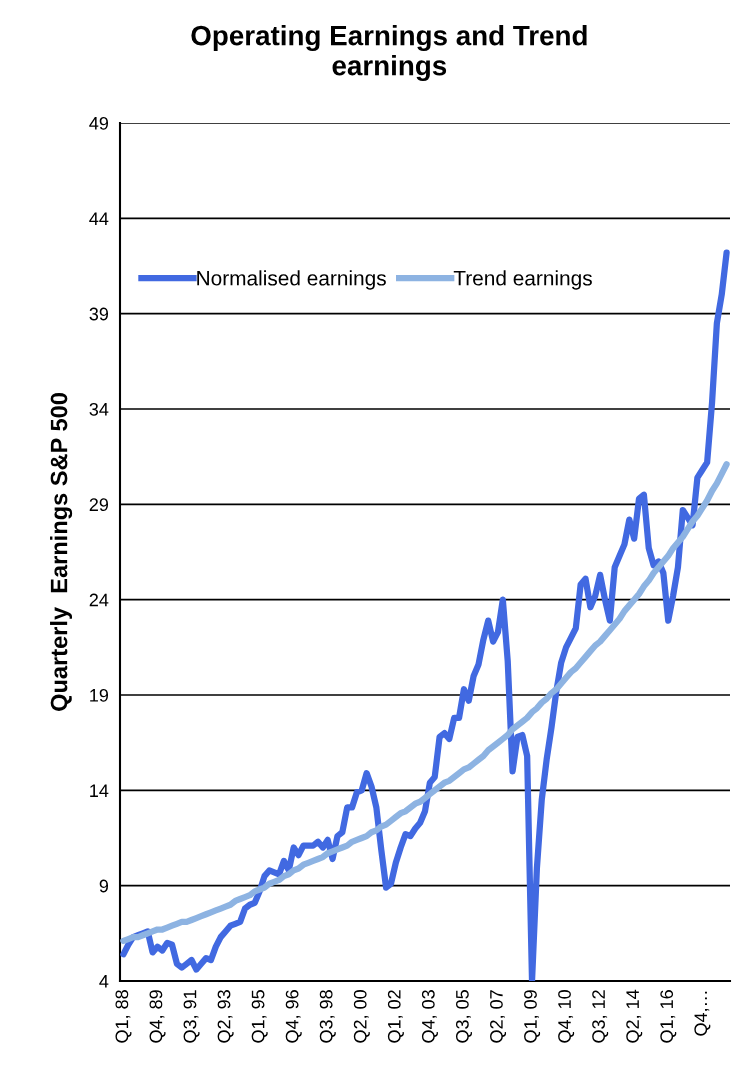 The image size is (756, 1073). What do you see at coordinates (99, 218) in the screenshot?
I see `y-tick-label: 44` at bounding box center [99, 218].